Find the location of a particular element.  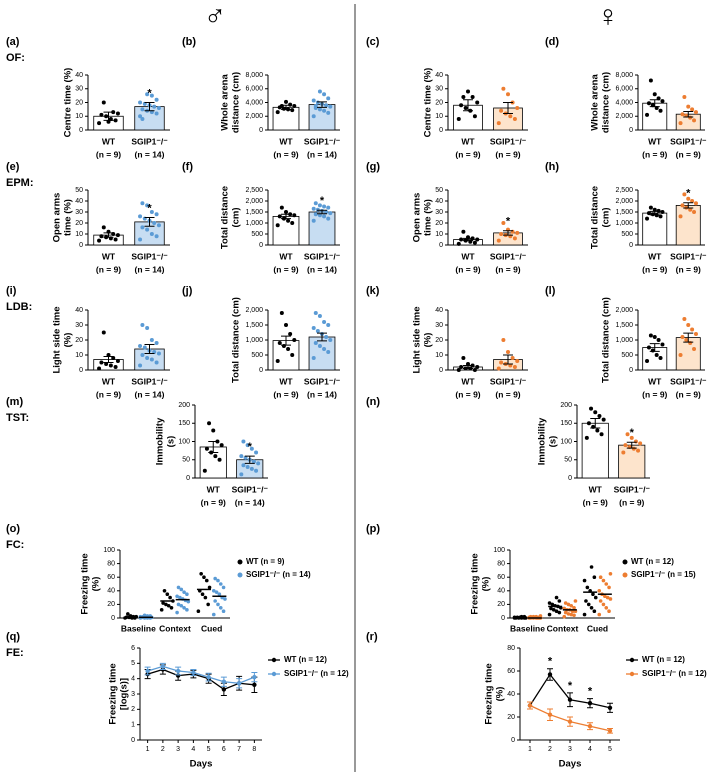

panel-label: (h) is located at coordinates (552, 167).